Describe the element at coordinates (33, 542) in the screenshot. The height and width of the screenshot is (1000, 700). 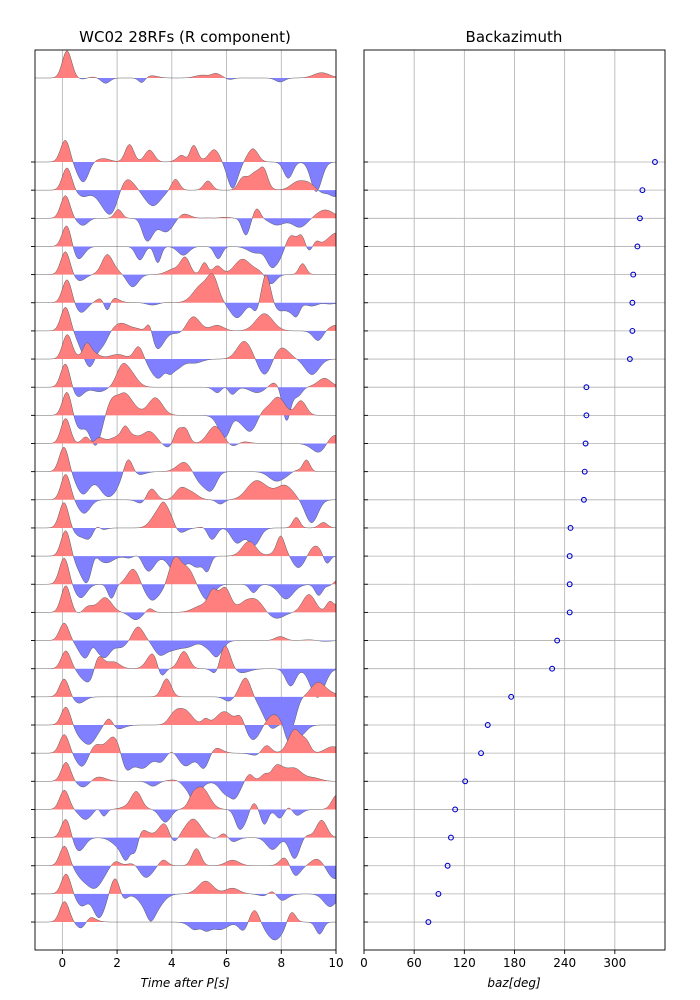
I see `rf-y-ticks` at that location.